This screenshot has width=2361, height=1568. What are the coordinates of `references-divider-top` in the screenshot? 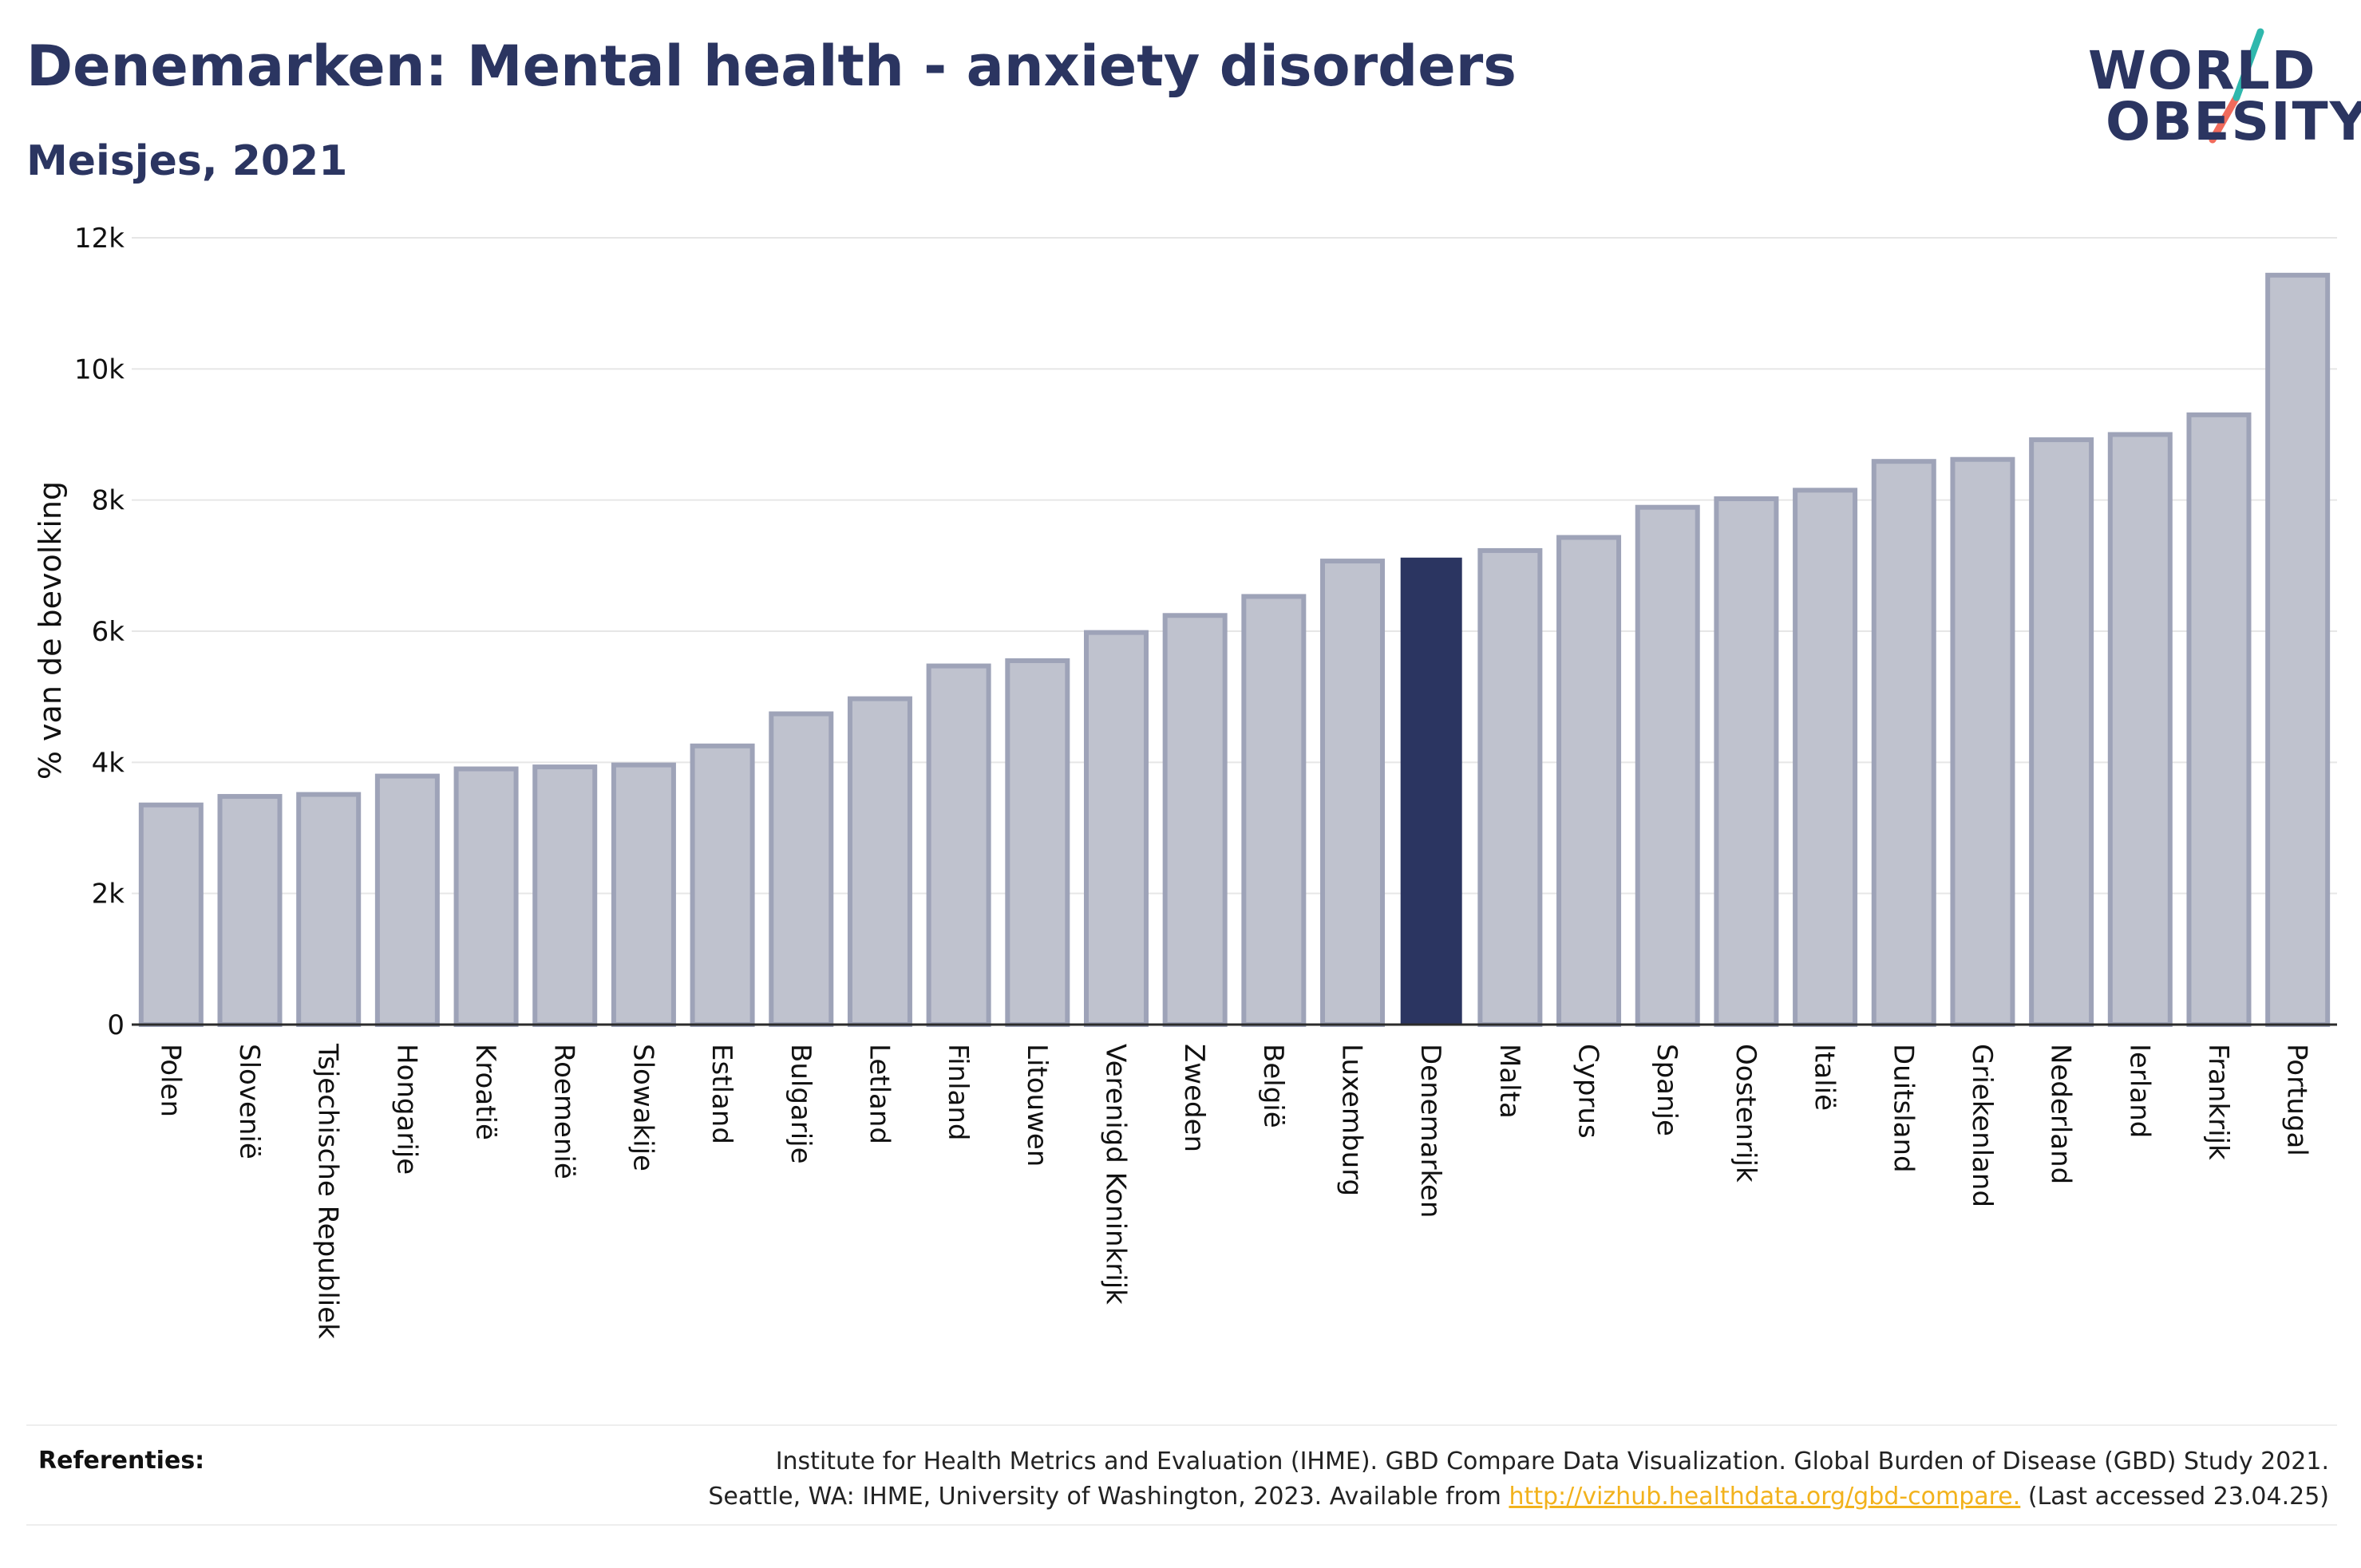 It's located at (1181, 1425).